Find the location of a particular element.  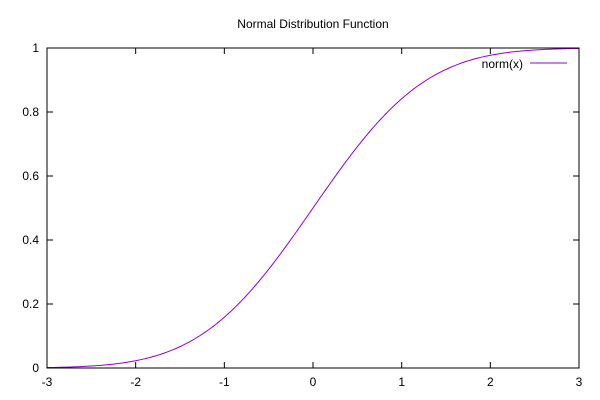

x-tick-label: 2 is located at coordinates (490, 382).